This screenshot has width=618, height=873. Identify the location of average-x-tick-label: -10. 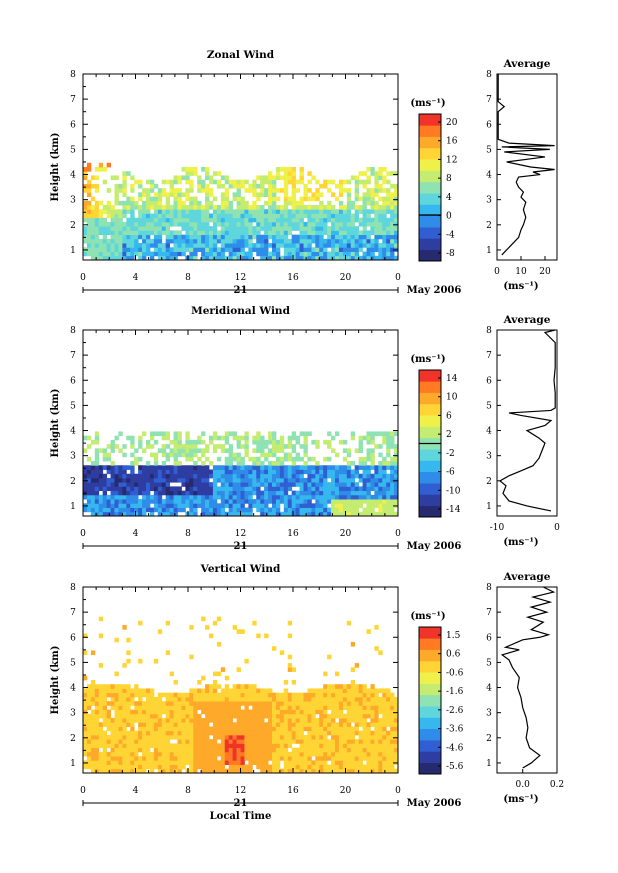
(497, 528).